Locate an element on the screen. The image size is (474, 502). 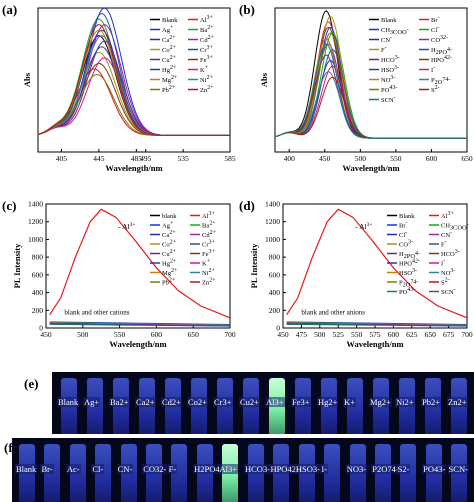
vial-label: P2O74- is located at coordinates (385, 469).